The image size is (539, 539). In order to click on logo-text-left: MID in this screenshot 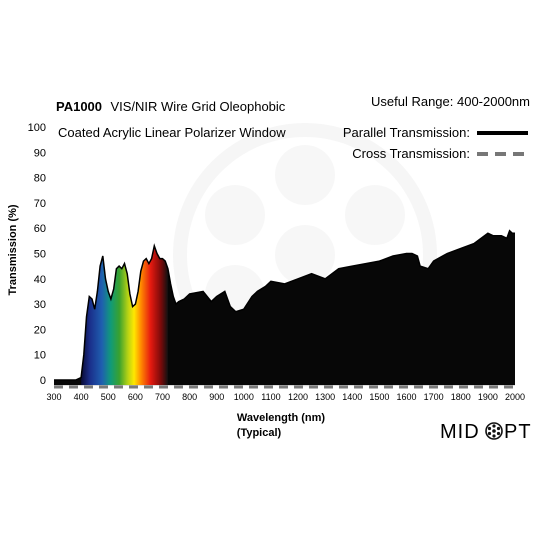, I will do `click(460, 432)`.